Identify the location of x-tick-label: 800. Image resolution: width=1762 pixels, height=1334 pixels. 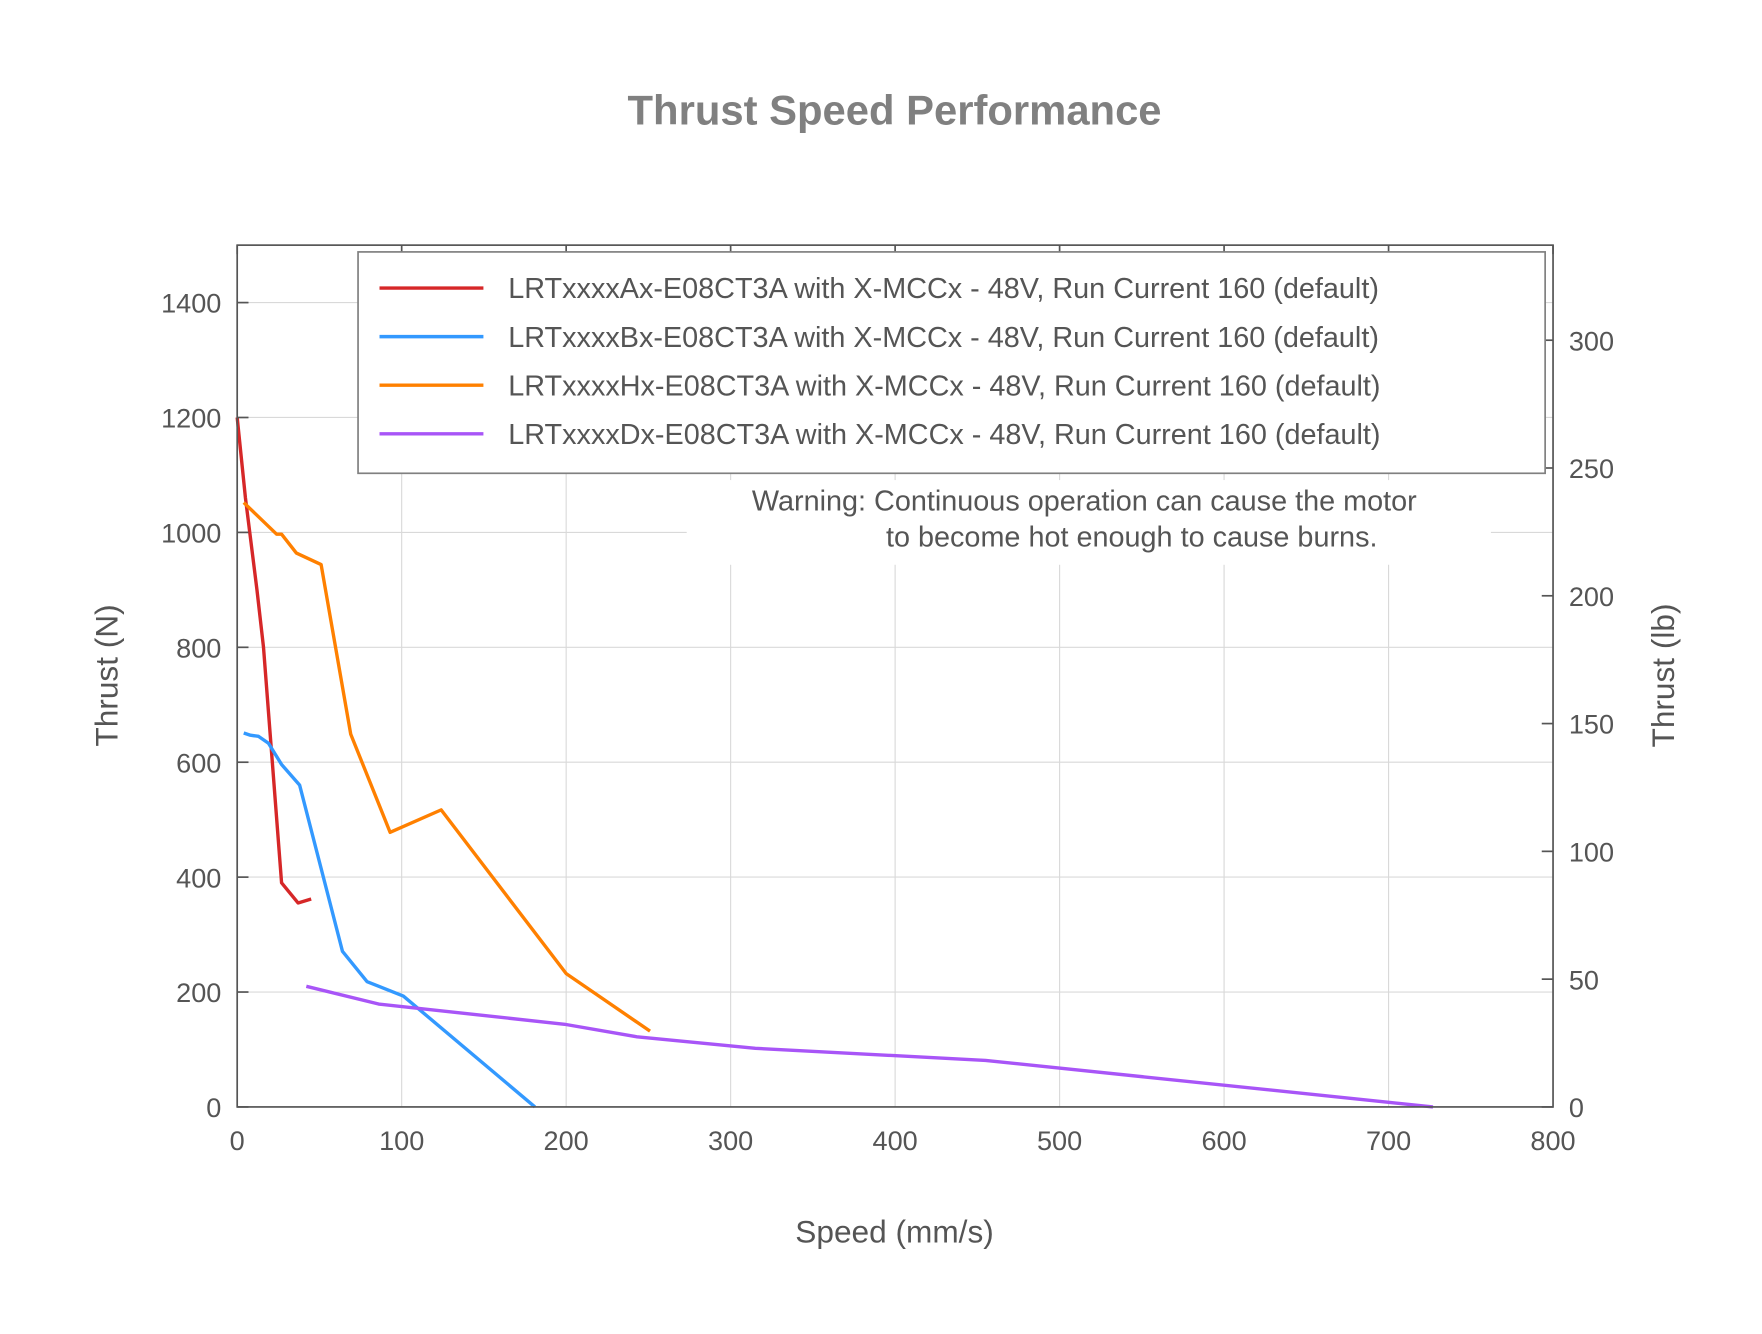
(1552, 1140).